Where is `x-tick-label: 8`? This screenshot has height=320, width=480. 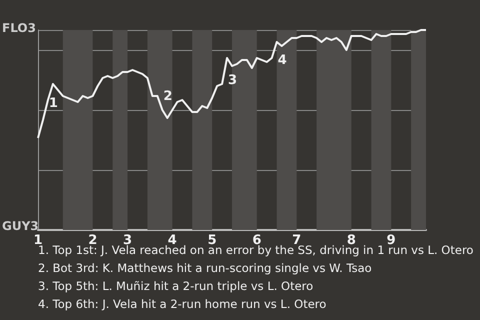 x-tick-label: 8 is located at coordinates (351, 240).